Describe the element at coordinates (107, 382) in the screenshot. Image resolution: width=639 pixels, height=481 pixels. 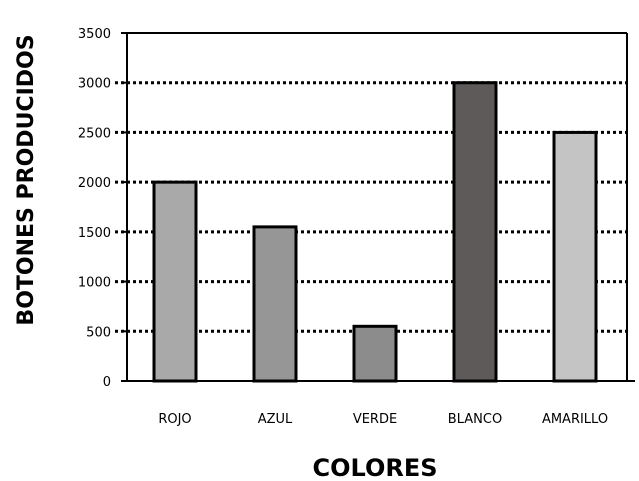
I see `y-tick-label: 0` at that location.